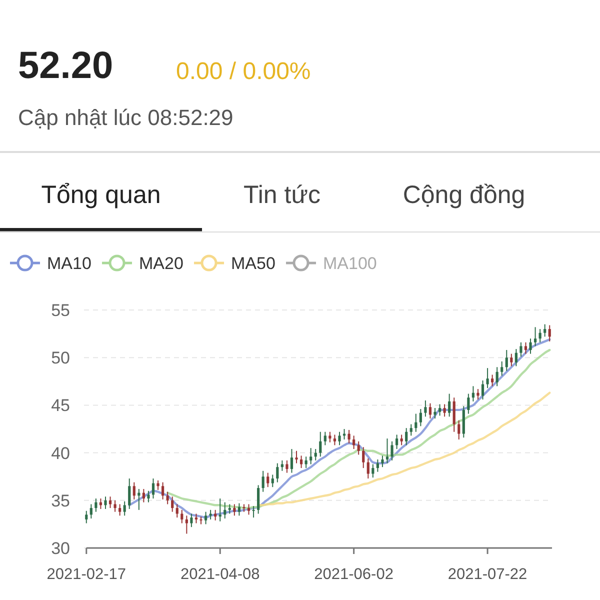 The image size is (600, 600). I want to click on y-tick-label: 35, so click(60, 500).